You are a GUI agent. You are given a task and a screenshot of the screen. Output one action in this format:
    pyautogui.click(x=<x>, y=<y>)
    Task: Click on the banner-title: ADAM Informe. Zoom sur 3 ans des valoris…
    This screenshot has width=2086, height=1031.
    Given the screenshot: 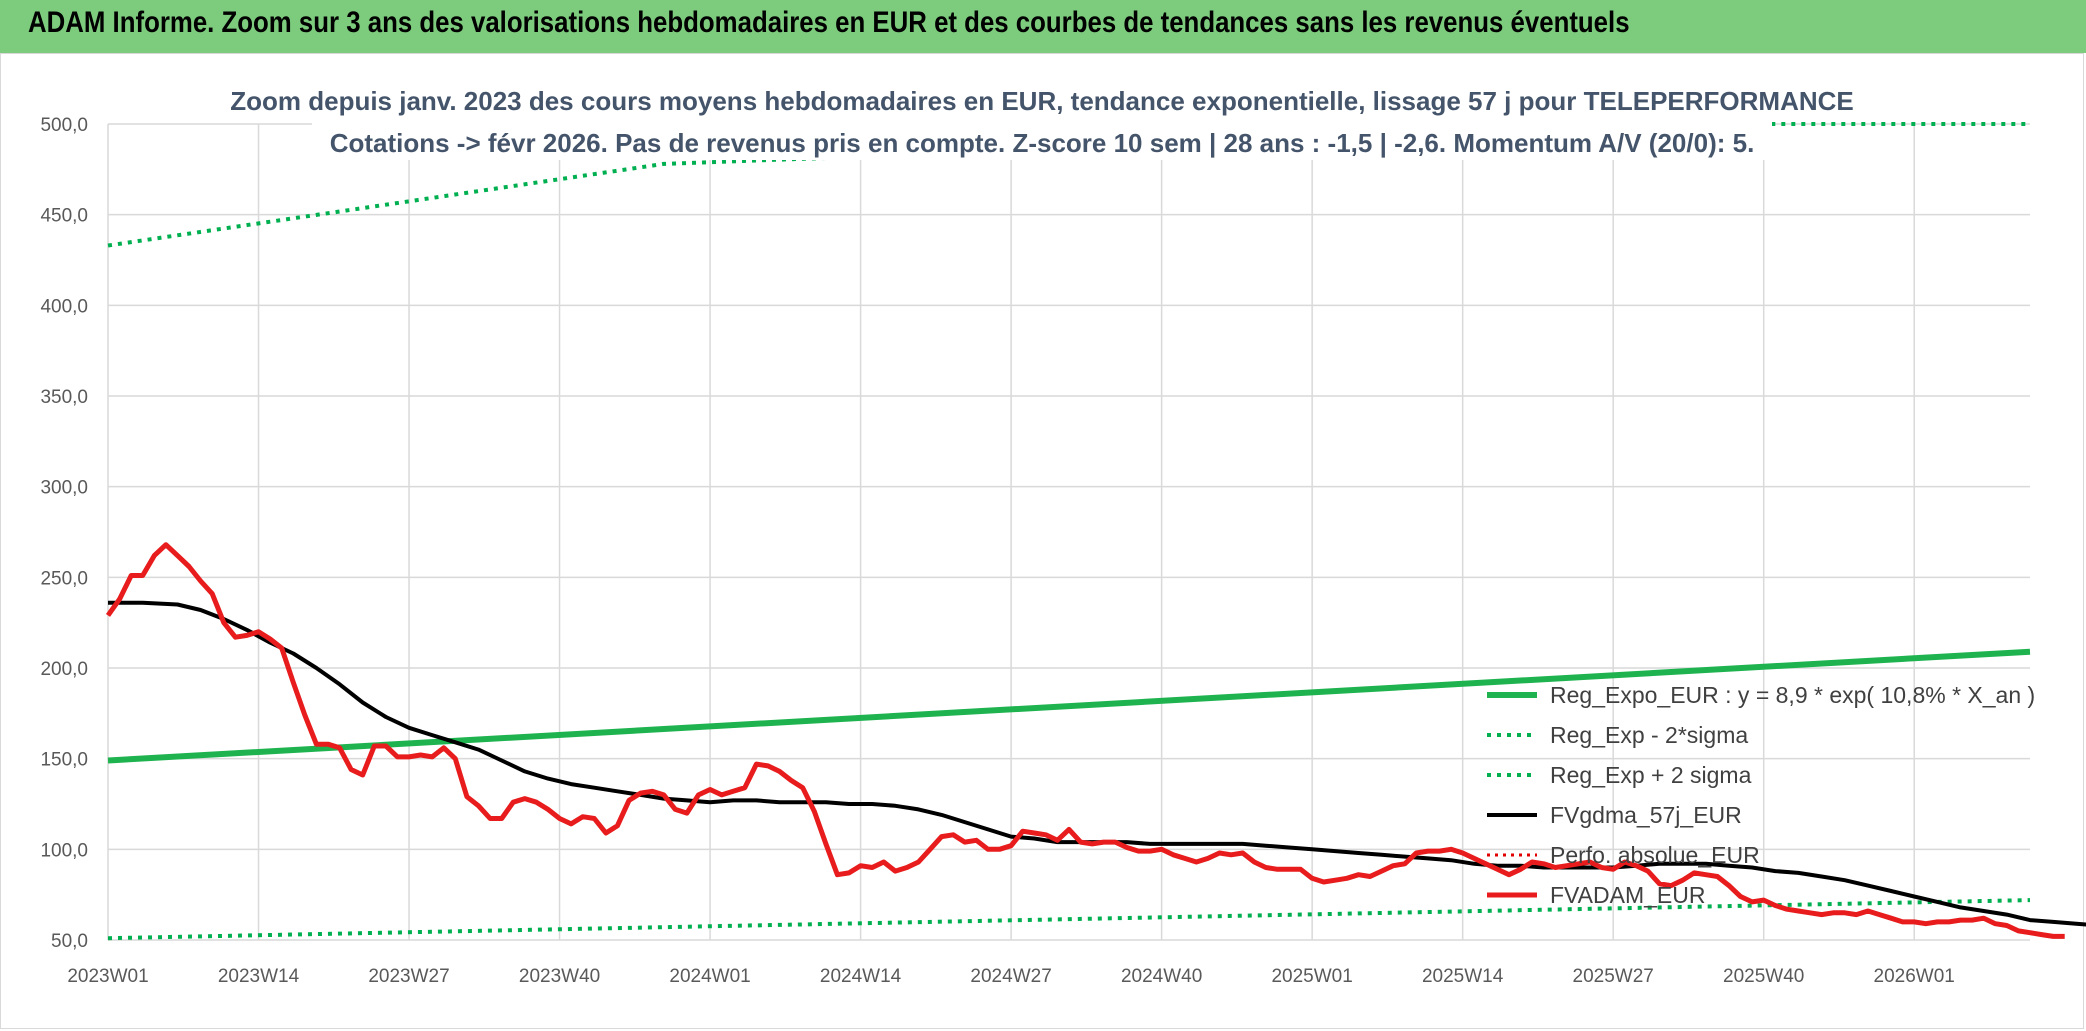 What is the action you would take?
    pyautogui.click(x=829, y=22)
    